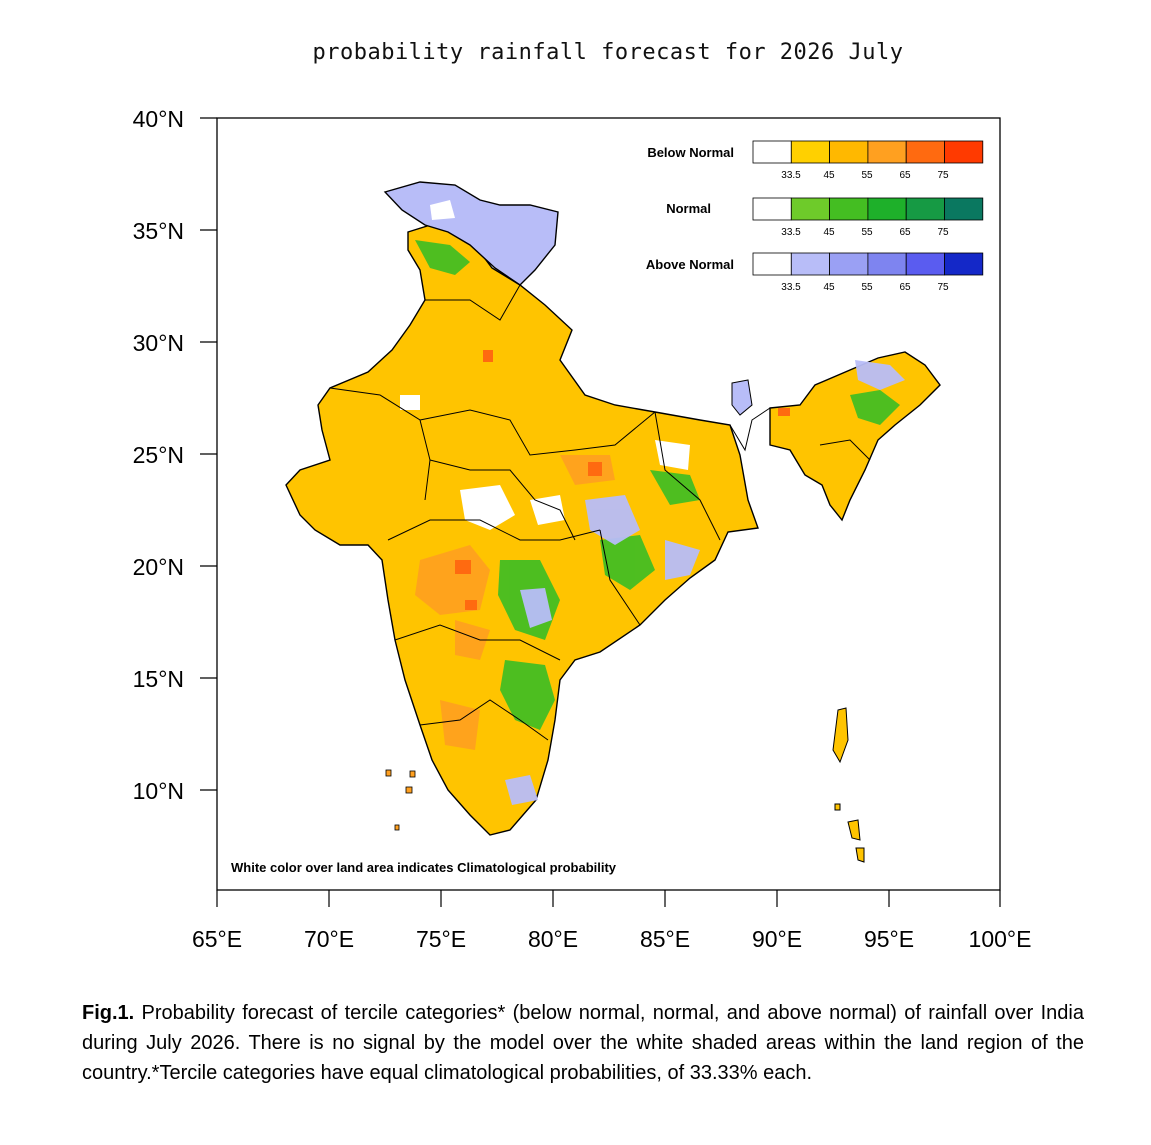 This screenshot has height=1145, width=1151. I want to click on lat-label-40: 40°N, so click(158, 119).